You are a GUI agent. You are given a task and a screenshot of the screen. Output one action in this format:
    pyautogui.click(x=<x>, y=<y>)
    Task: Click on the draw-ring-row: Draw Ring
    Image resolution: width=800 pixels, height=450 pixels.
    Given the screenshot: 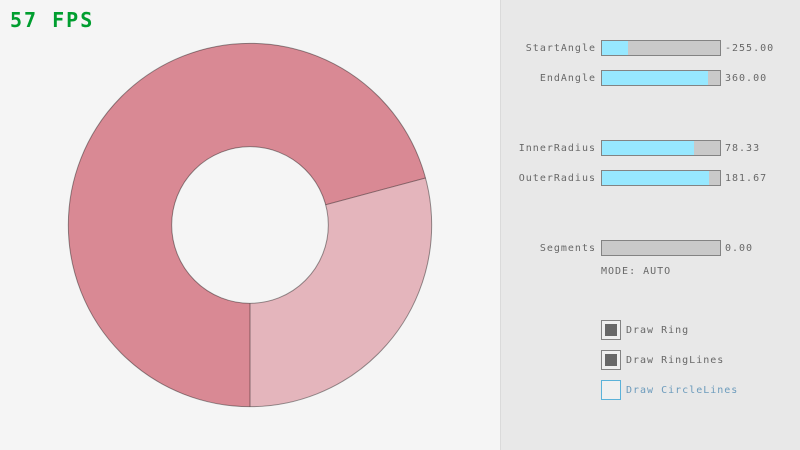 What is the action you would take?
    pyautogui.click(x=650, y=330)
    